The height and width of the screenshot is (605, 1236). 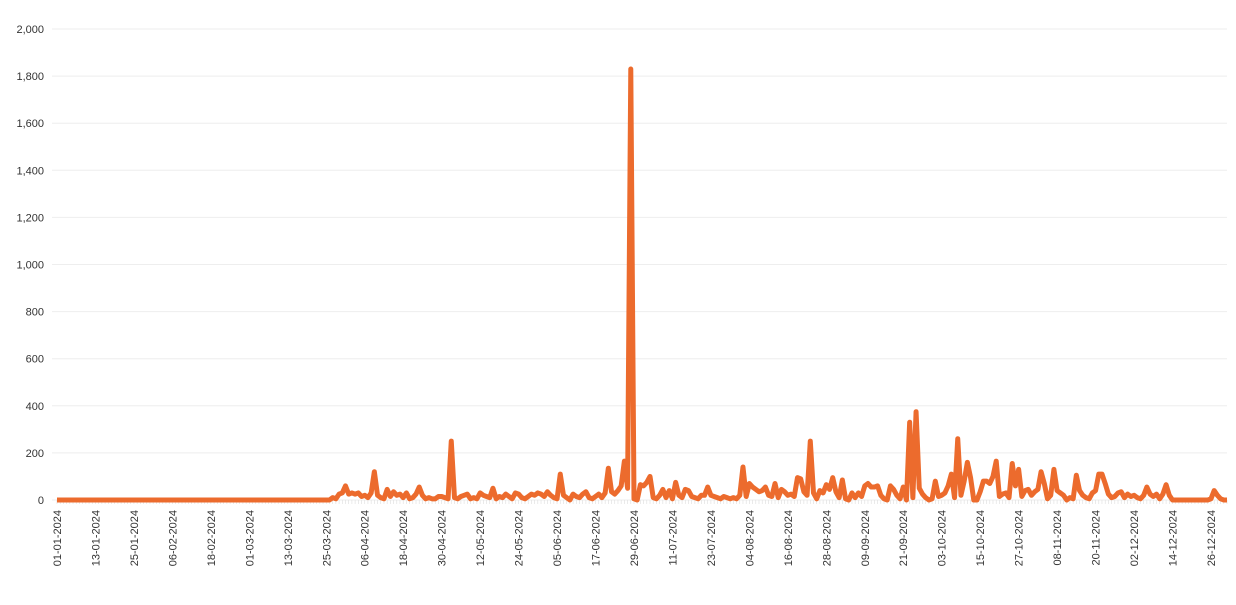 I want to click on x-tick-label: 11-07-2024, so click(x=673, y=537).